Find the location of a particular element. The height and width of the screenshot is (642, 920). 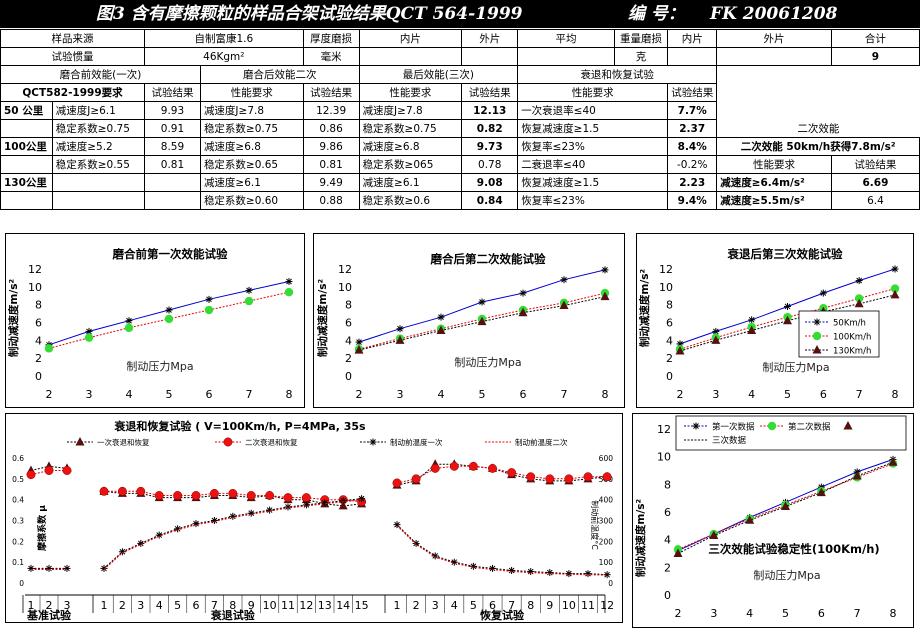

info-row-1: 样品来源 自制富康1.6 厚度磨损 内片 外片 平均 重量磨损 内片 外片 合计 is located at coordinates (460, 38).